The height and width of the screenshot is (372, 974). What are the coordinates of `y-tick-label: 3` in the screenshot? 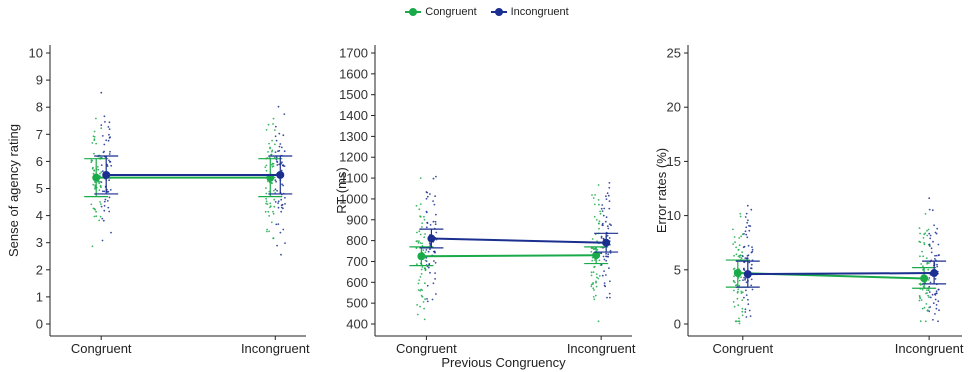 It's located at (39, 242).